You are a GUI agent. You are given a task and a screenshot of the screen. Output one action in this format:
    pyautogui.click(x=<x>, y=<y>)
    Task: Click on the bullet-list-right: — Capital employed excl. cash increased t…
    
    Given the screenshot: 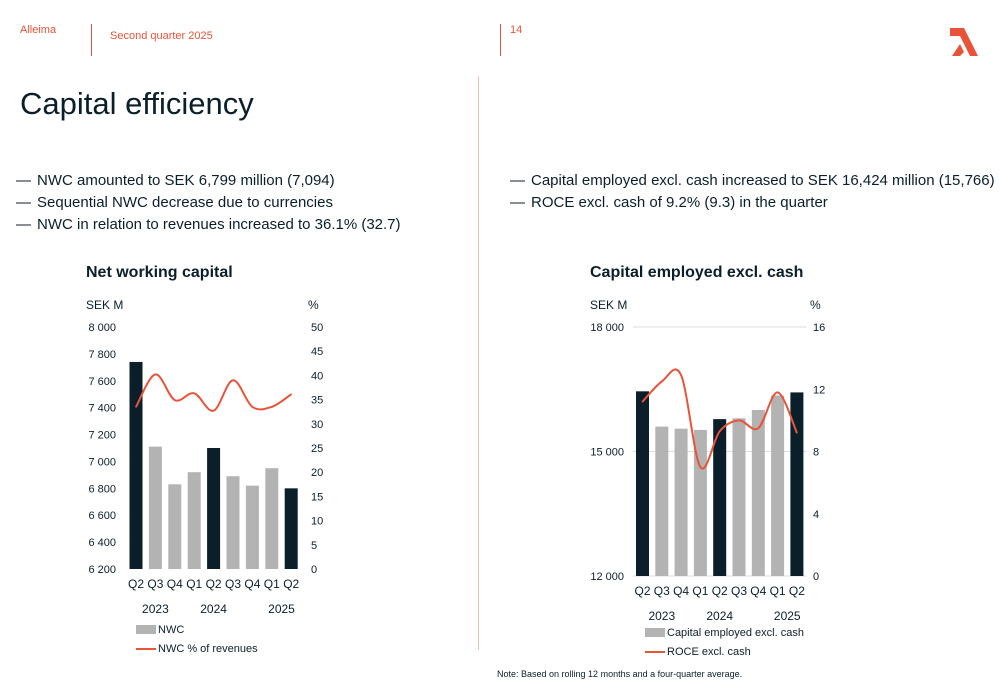 What is the action you would take?
    pyautogui.click(x=752, y=192)
    